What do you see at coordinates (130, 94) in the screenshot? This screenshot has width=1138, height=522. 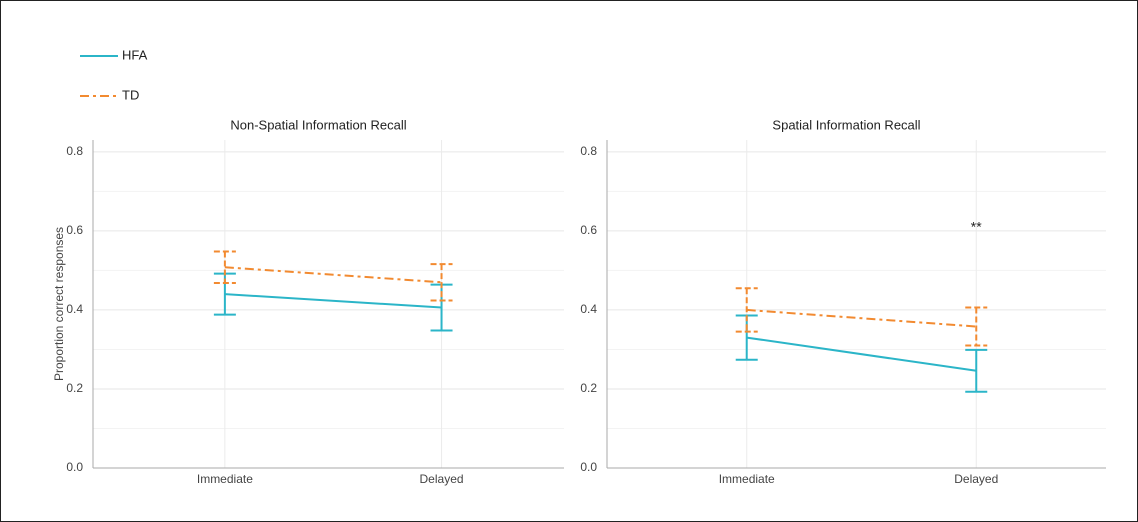 I see `legend-label: TD` at bounding box center [130, 94].